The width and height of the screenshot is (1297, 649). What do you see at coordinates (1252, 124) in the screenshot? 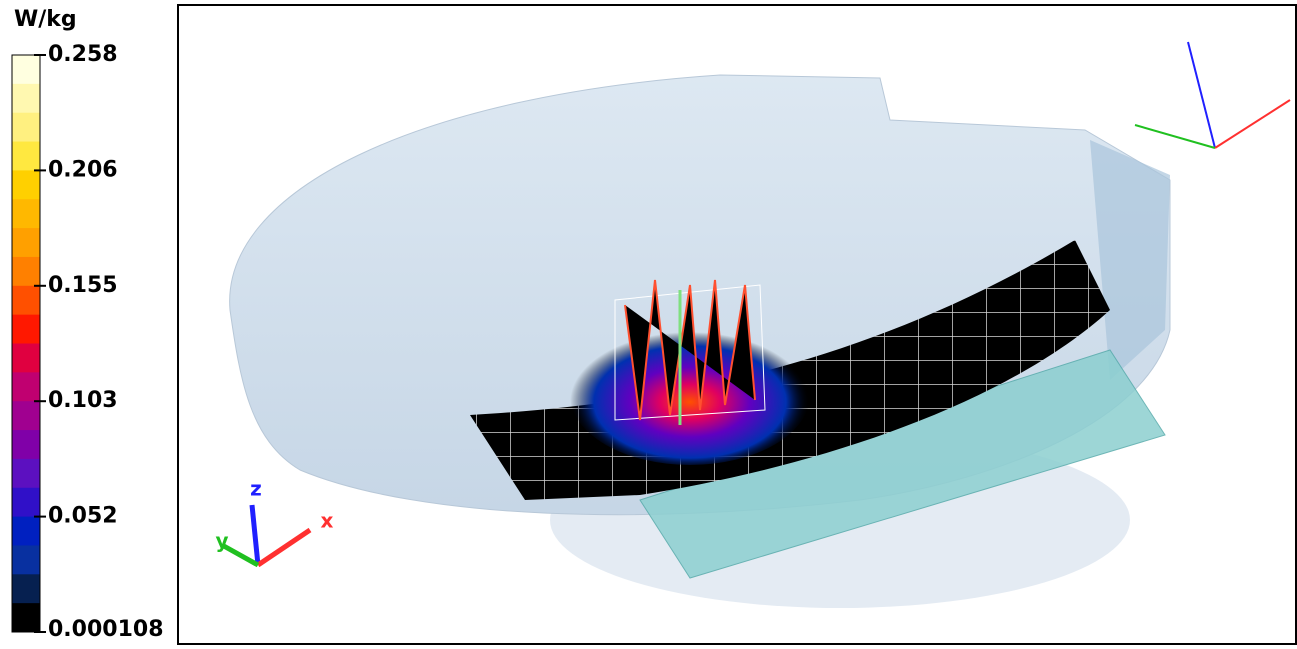
I see `view-x` at bounding box center [1252, 124].